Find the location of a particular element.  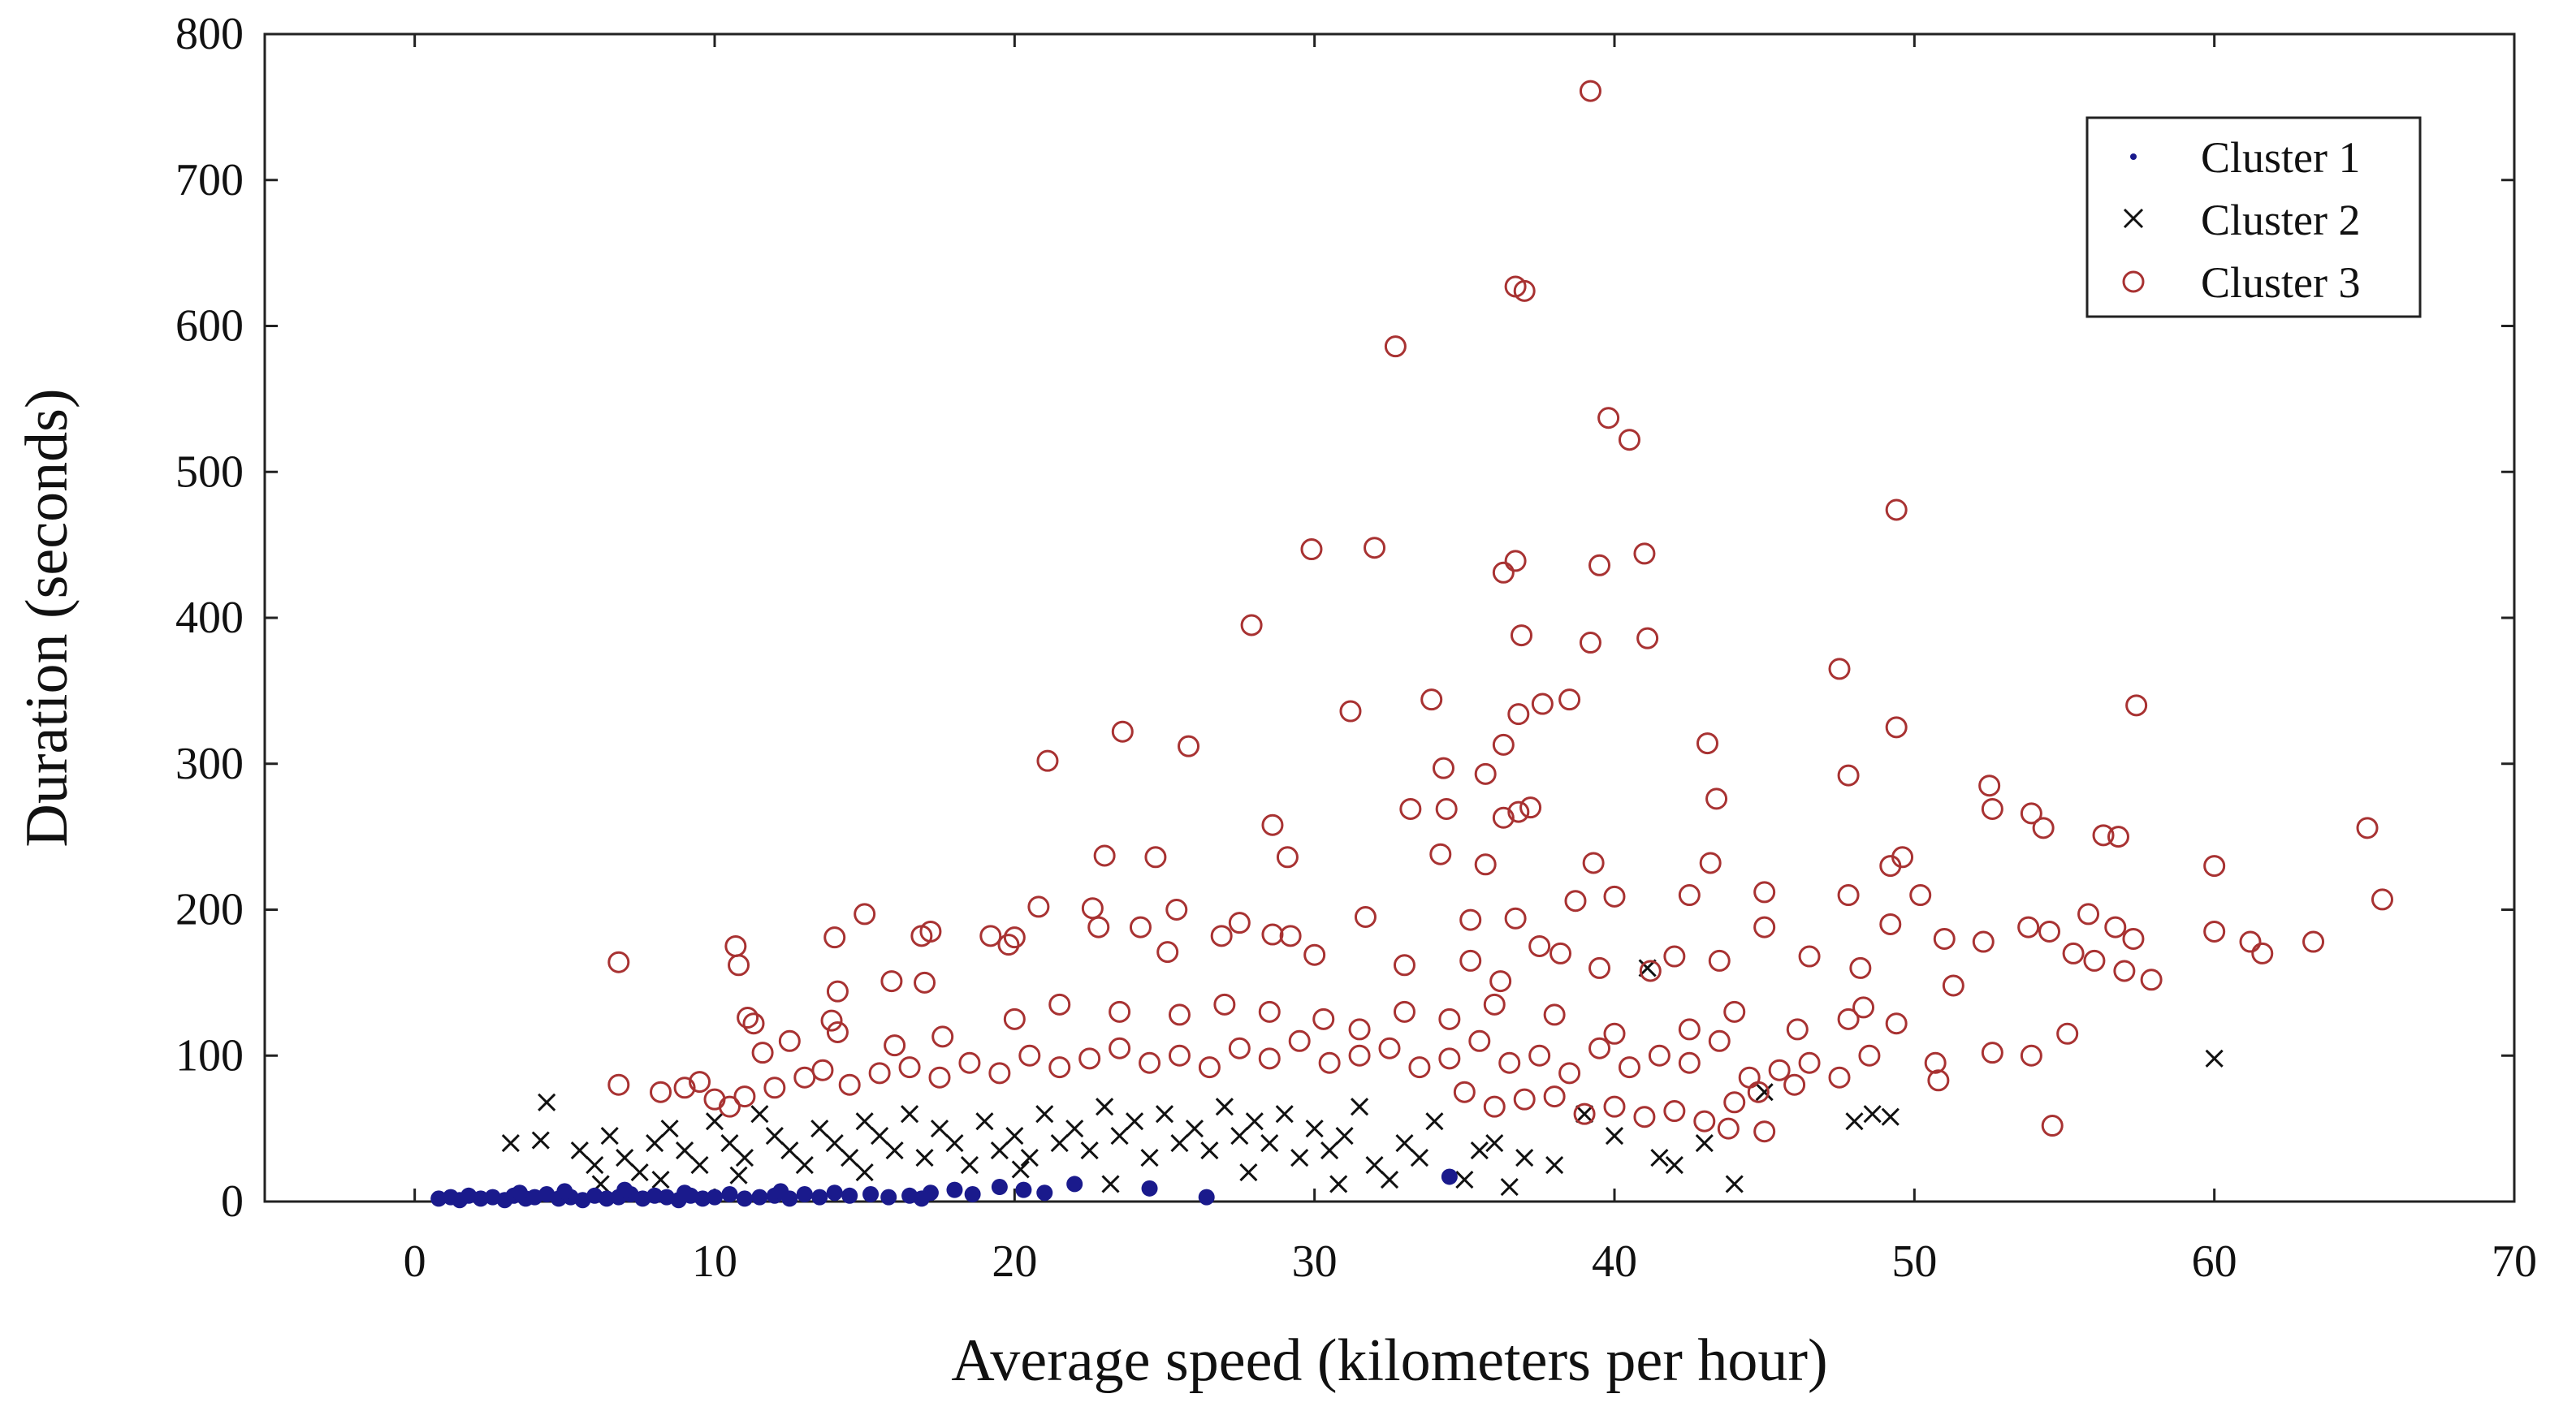

y-tick-label: 400 is located at coordinates (209, 618).